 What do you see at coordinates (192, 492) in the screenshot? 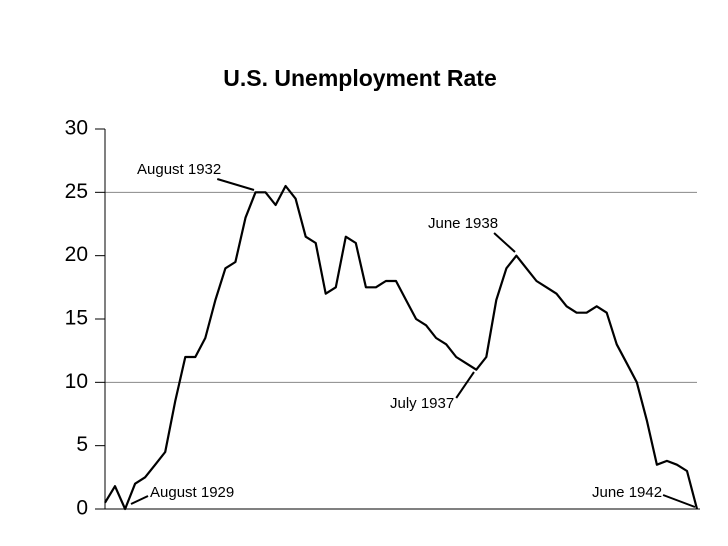
I see `annotation: August 1929` at bounding box center [192, 492].